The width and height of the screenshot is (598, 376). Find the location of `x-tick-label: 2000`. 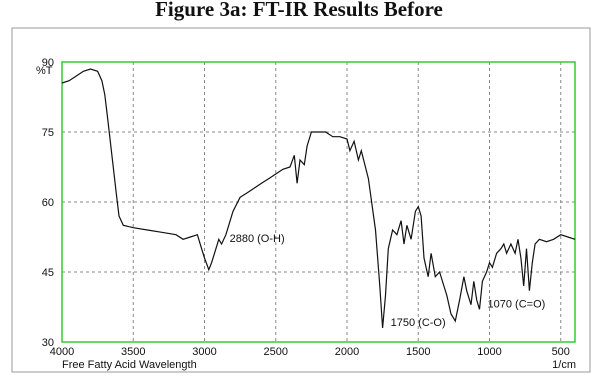

x-tick-label: 2000 is located at coordinates (347, 352).